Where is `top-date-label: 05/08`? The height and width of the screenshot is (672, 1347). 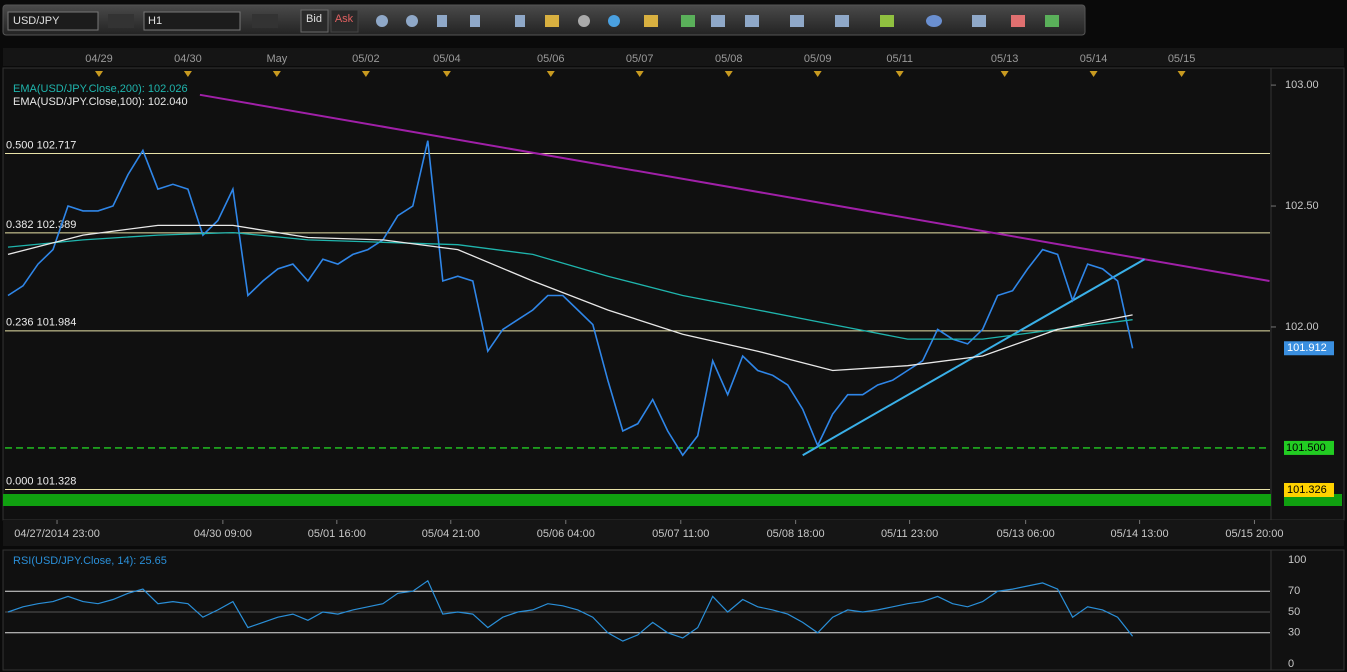
top-date-label: 05/08 is located at coordinates (729, 59).